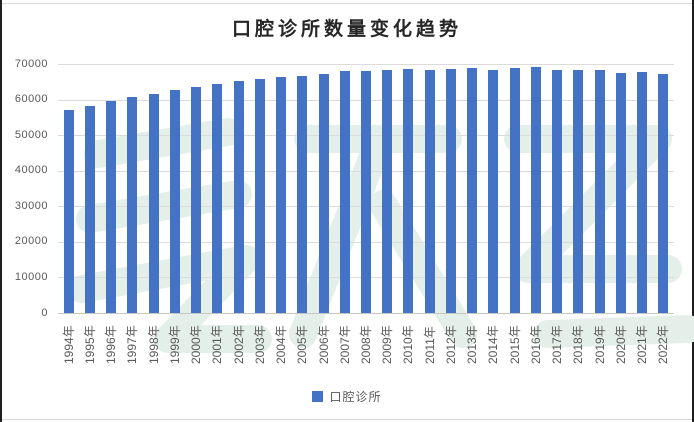  What do you see at coordinates (472, 344) in the screenshot?
I see `x-tick-label: 2013年` at bounding box center [472, 344].